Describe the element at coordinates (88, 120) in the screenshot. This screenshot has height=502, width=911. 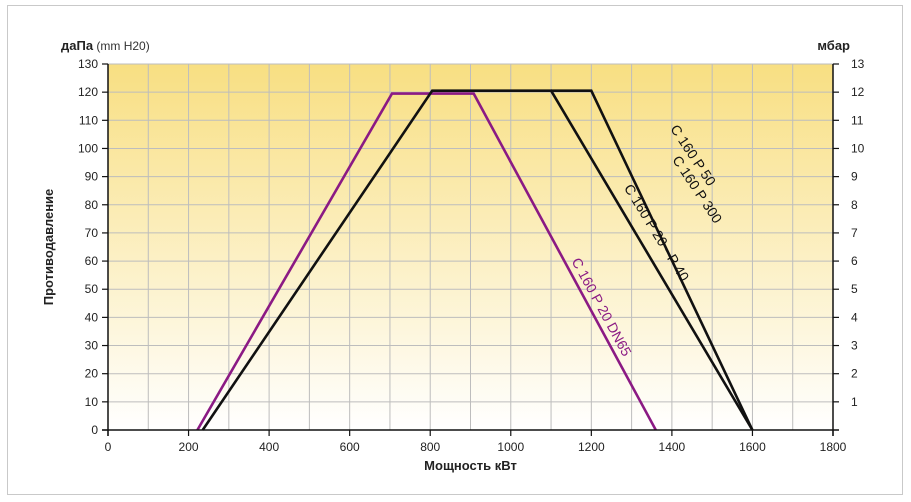
I see `y-left-tick-label: 110` at that location.